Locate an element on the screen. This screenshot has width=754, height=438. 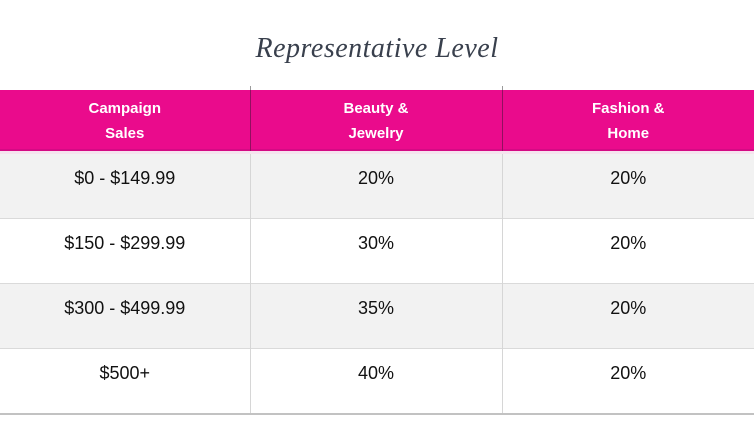
cell-beauty-jewelry-rate: 40% is located at coordinates (375, 381).